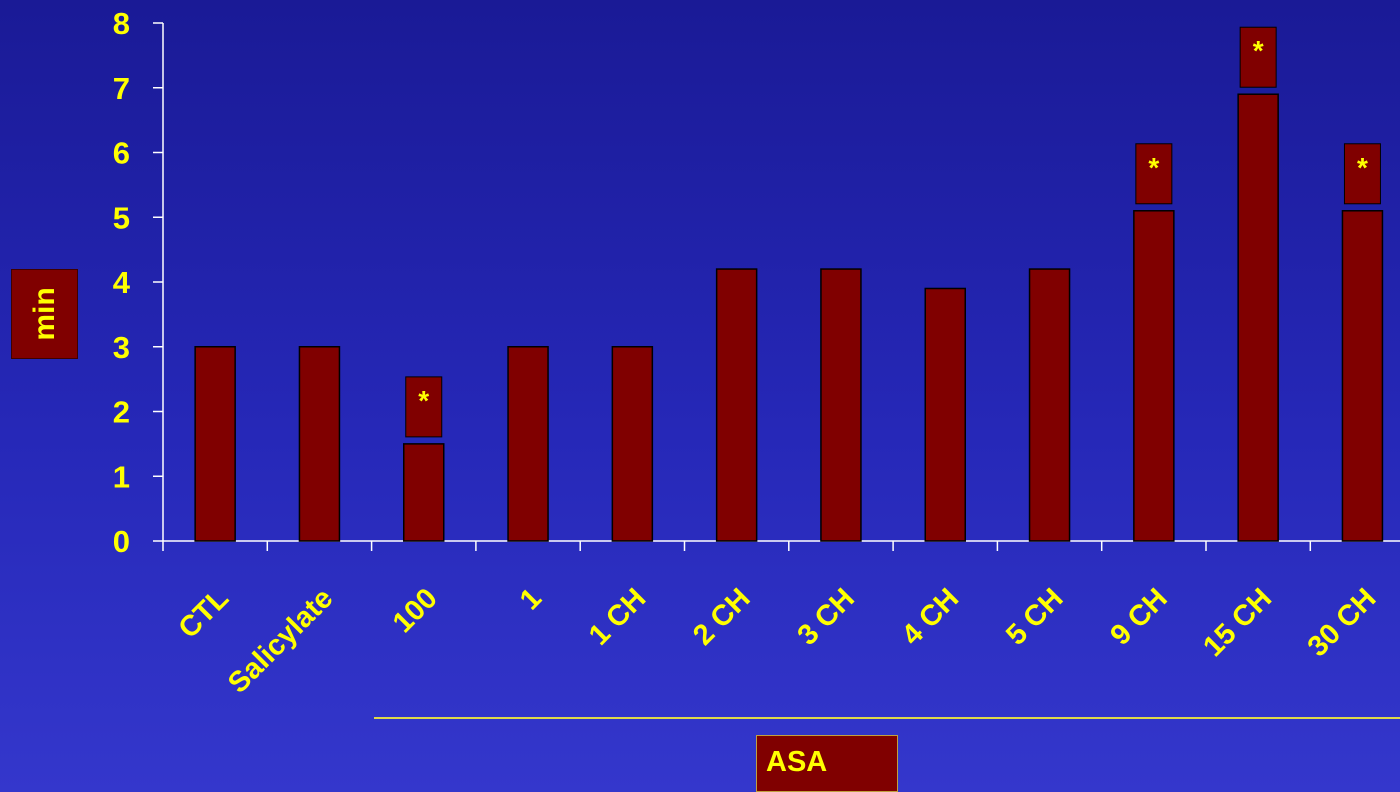 The width and height of the screenshot is (1400, 792). I want to click on x-tick-label: 2 CH, so click(721, 616).